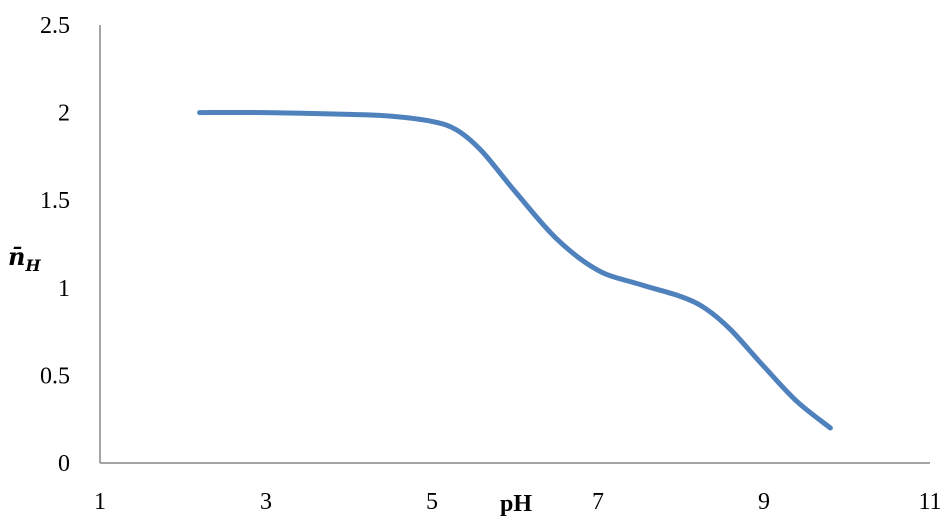 This screenshot has height=519, width=947. What do you see at coordinates (64, 464) in the screenshot?
I see `y-tick-label: 0` at bounding box center [64, 464].